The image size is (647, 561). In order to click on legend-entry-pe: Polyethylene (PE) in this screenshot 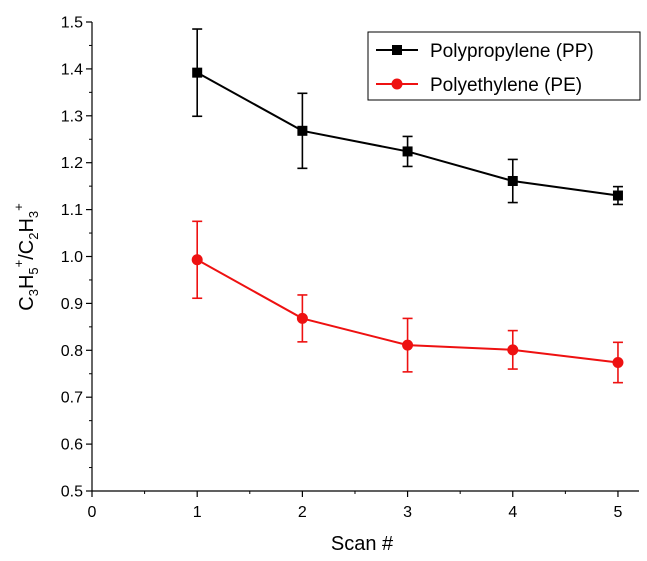, I will do `click(479, 85)`.